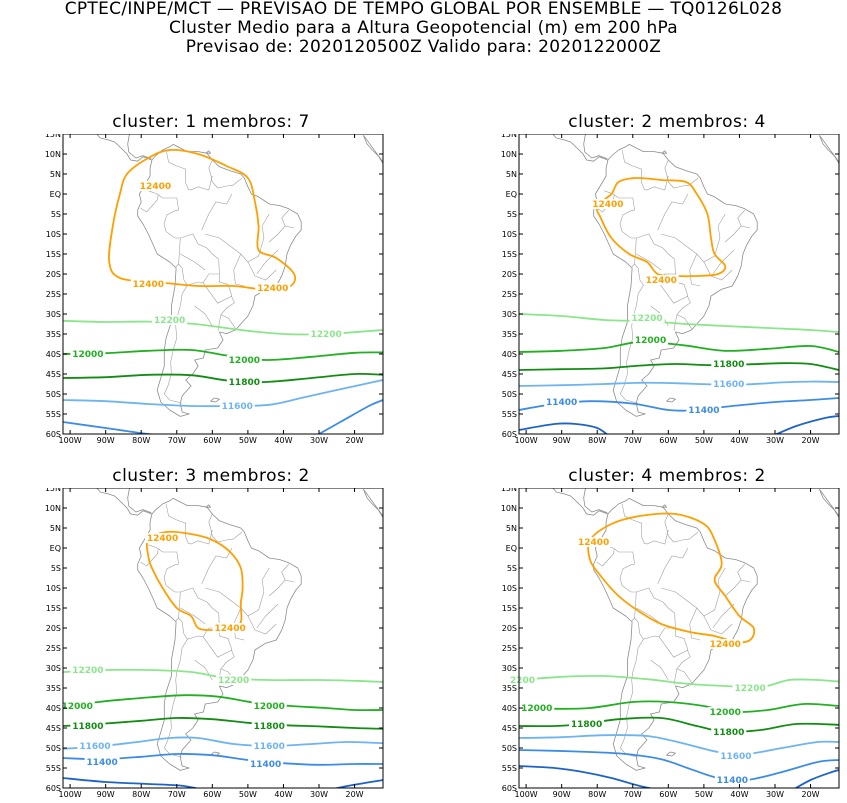  Describe the element at coordinates (55, 194) in the screenshot. I see `y-tick-label: EQ` at that location.